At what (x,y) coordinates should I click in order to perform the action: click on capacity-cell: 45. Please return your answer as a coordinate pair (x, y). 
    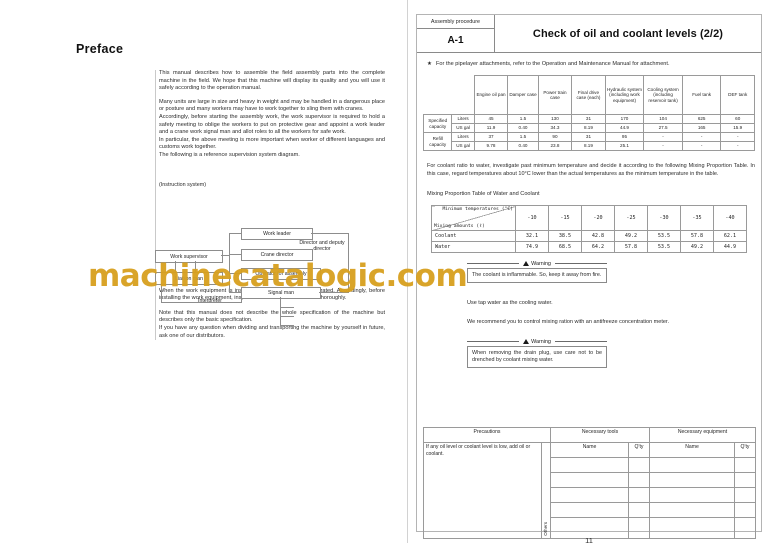
    Looking at the image, I should click on (491, 119).